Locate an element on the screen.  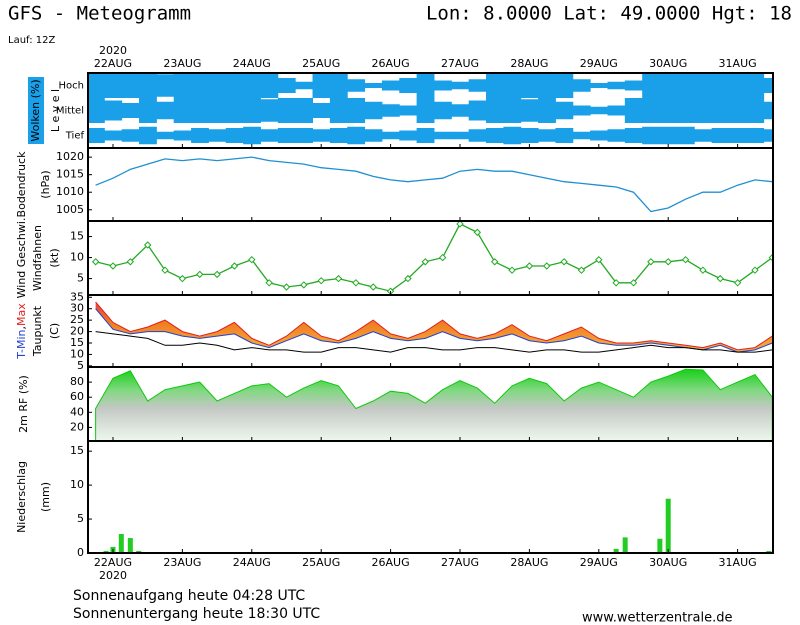
y-tick-label: 15 is located at coordinates (77, 342).